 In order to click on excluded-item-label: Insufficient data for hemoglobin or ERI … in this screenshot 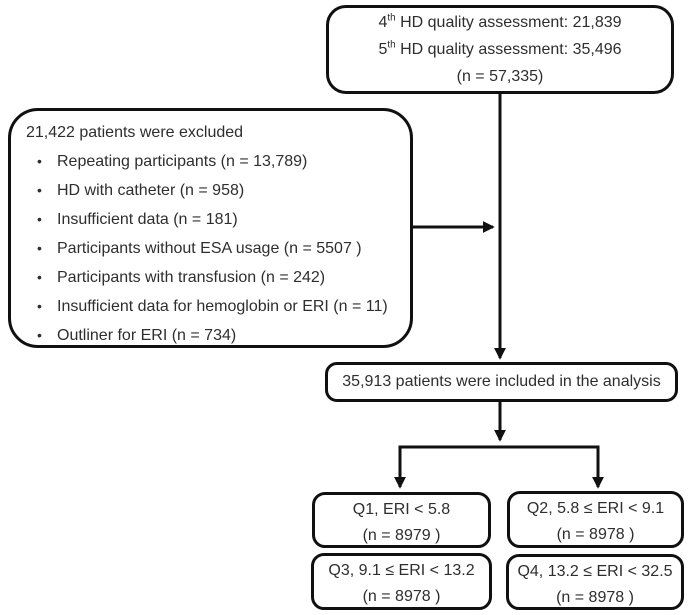, I will do `click(222, 306)`.